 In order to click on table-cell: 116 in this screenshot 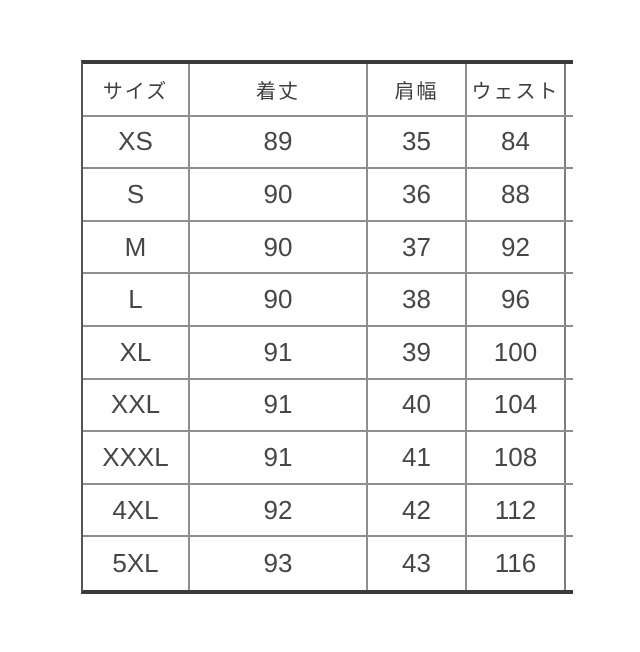, I will do `click(516, 563)`.